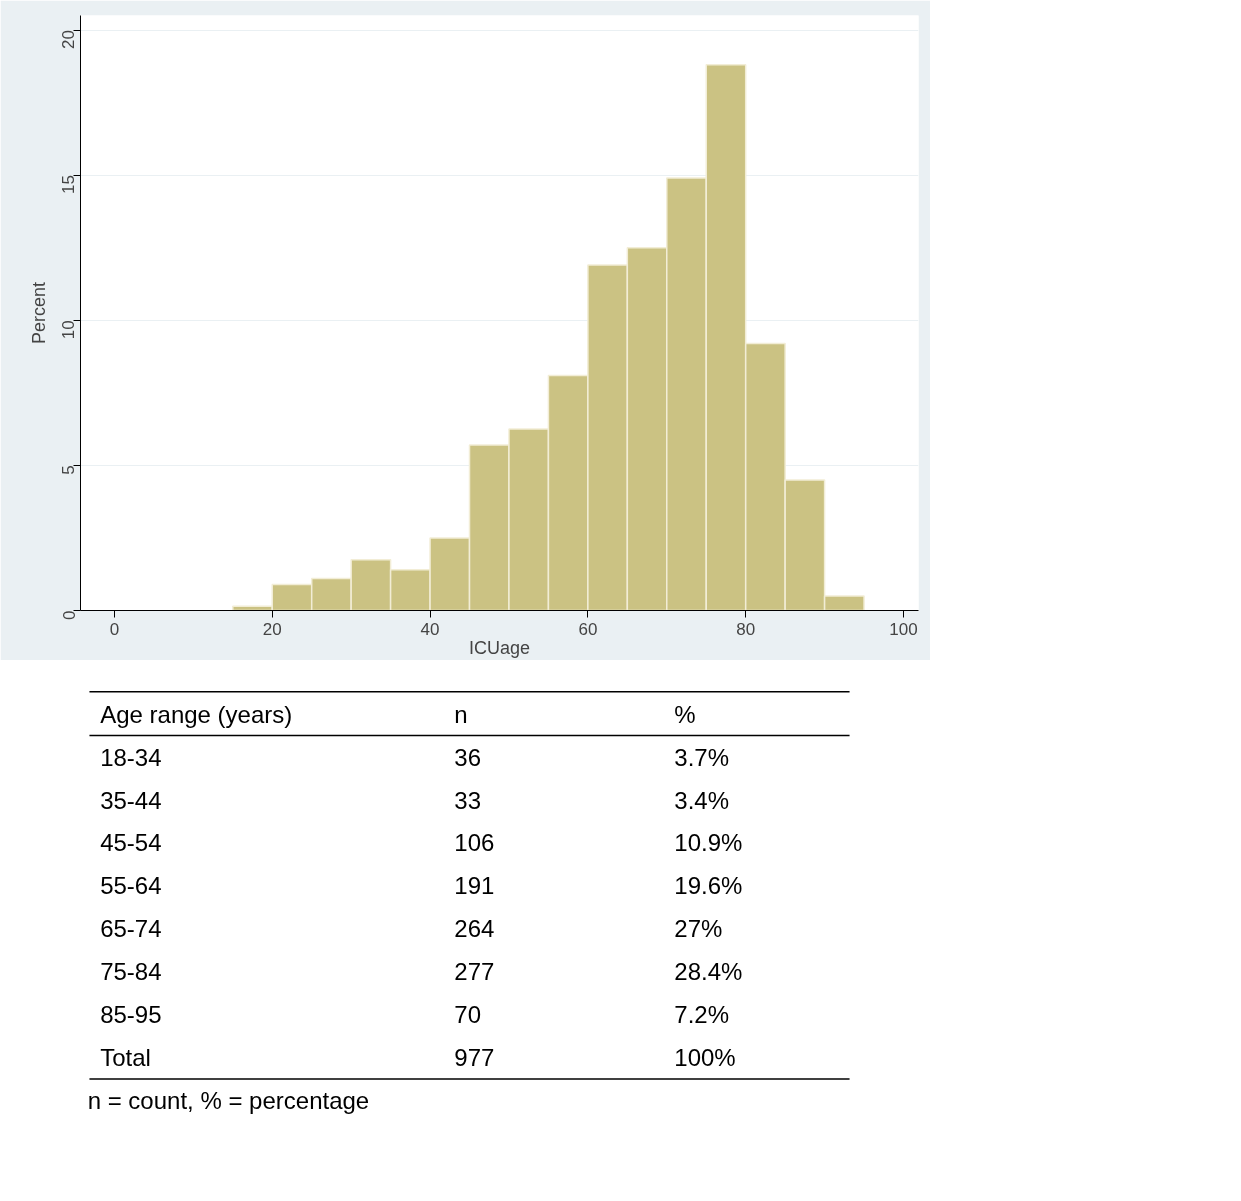 The image size is (1241, 1201). What do you see at coordinates (708, 843) in the screenshot?
I see `text: 10.9%` at bounding box center [708, 843].